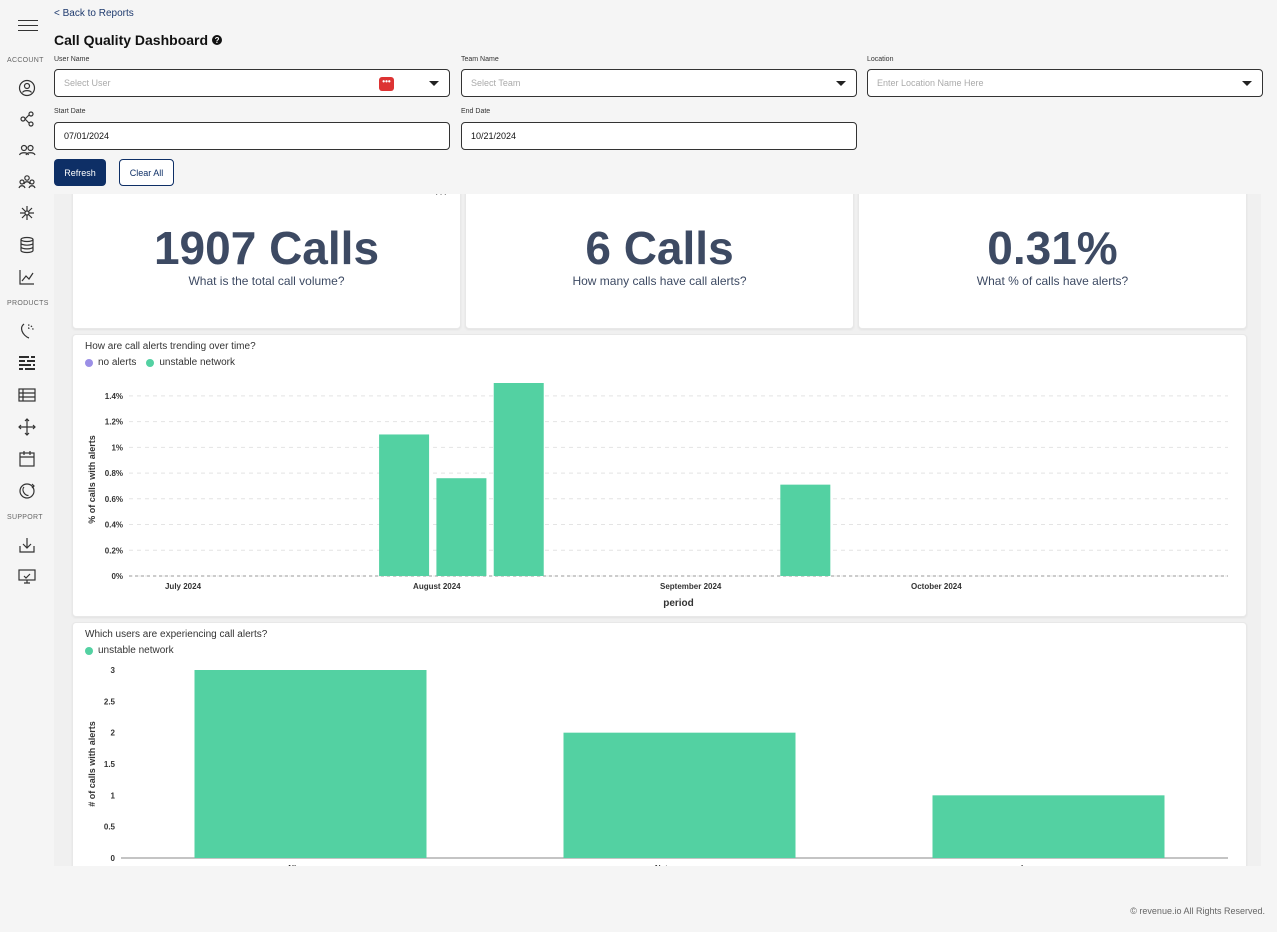 The height and width of the screenshot is (932, 1277). I want to click on x-tick-label: Lucas, so click(1033, 865).